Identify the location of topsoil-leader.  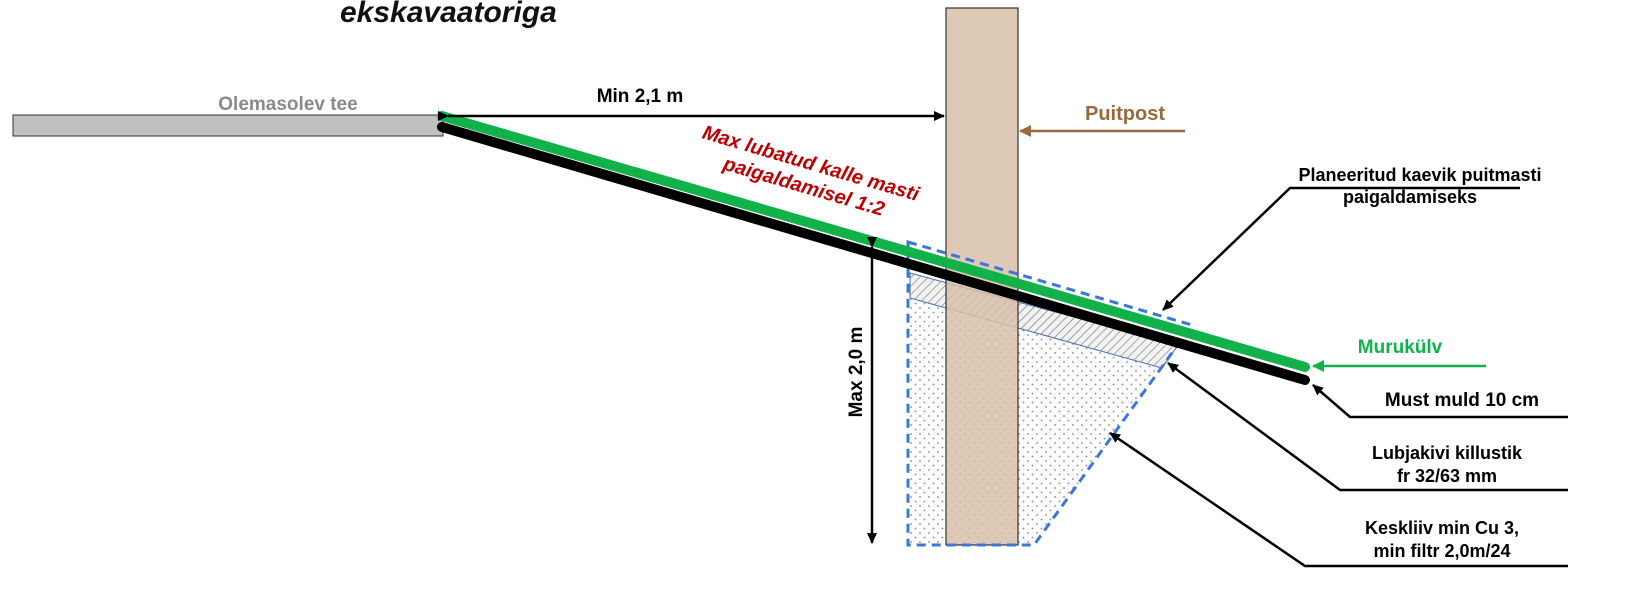
(1440, 401).